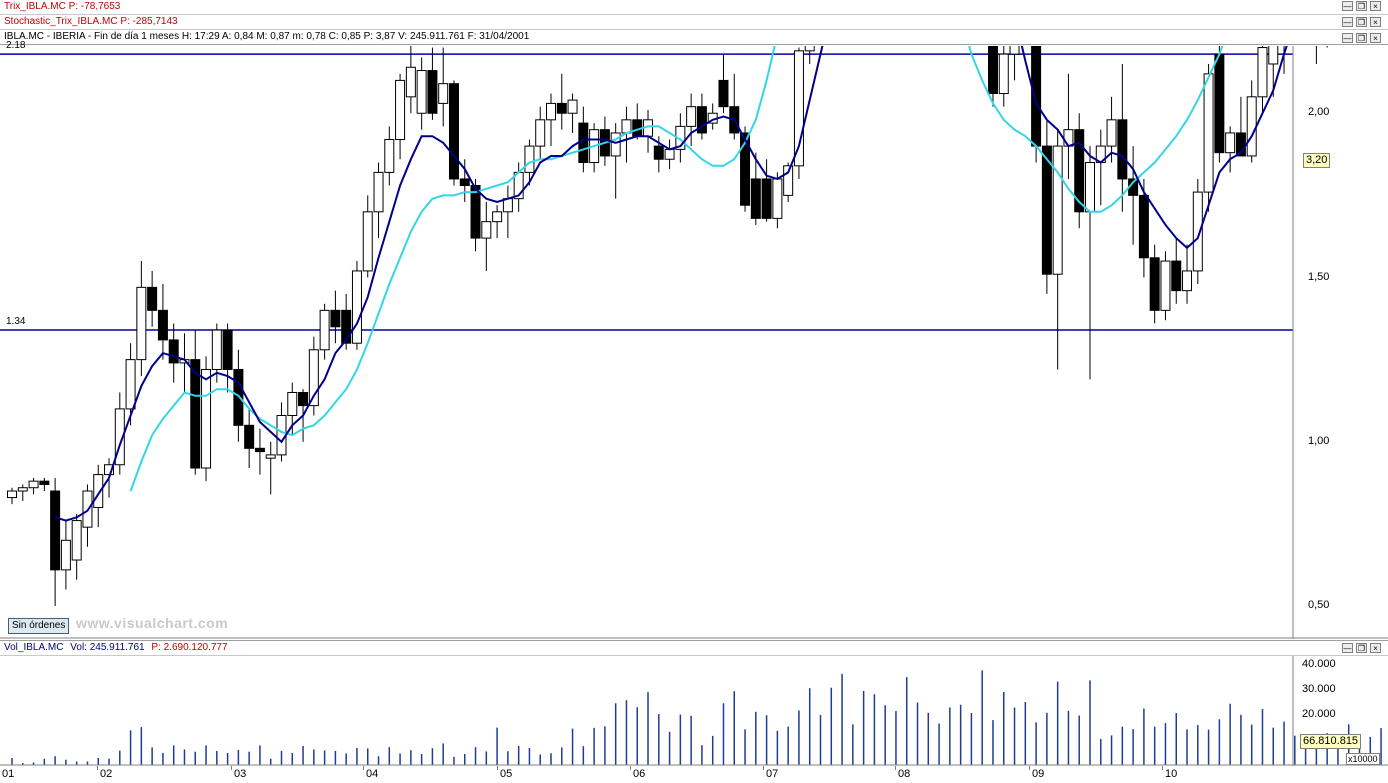 Image resolution: width=1388 pixels, height=783 pixels. Describe the element at coordinates (1375, 648) in the screenshot. I see `volume-close-button: ×` at that location.